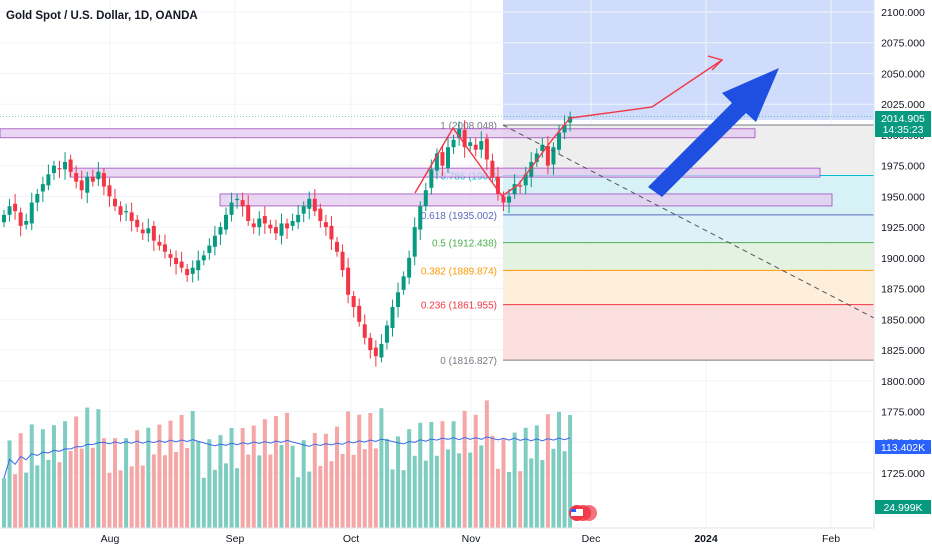  What do you see at coordinates (715, 63) in the screenshot?
I see `zigzag-arrowhead` at bounding box center [715, 63].